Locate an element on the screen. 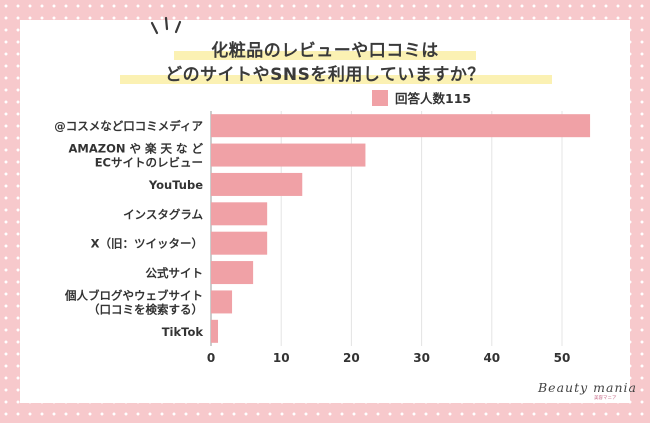 This screenshot has height=423, width=650. category-label: @コスメなど口コミメディア is located at coordinates (128, 126).